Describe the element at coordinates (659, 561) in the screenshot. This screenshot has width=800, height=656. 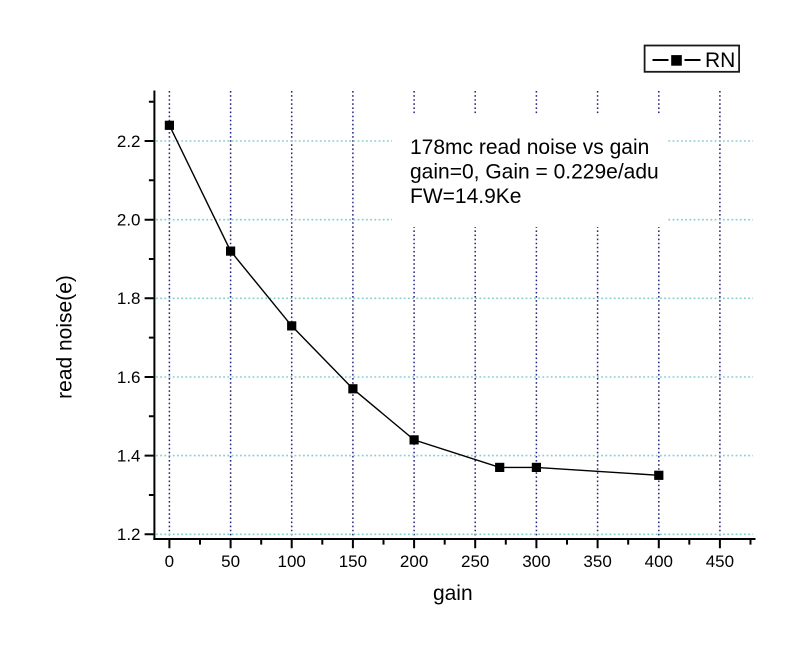
I see `svg-text: 400` at that location.